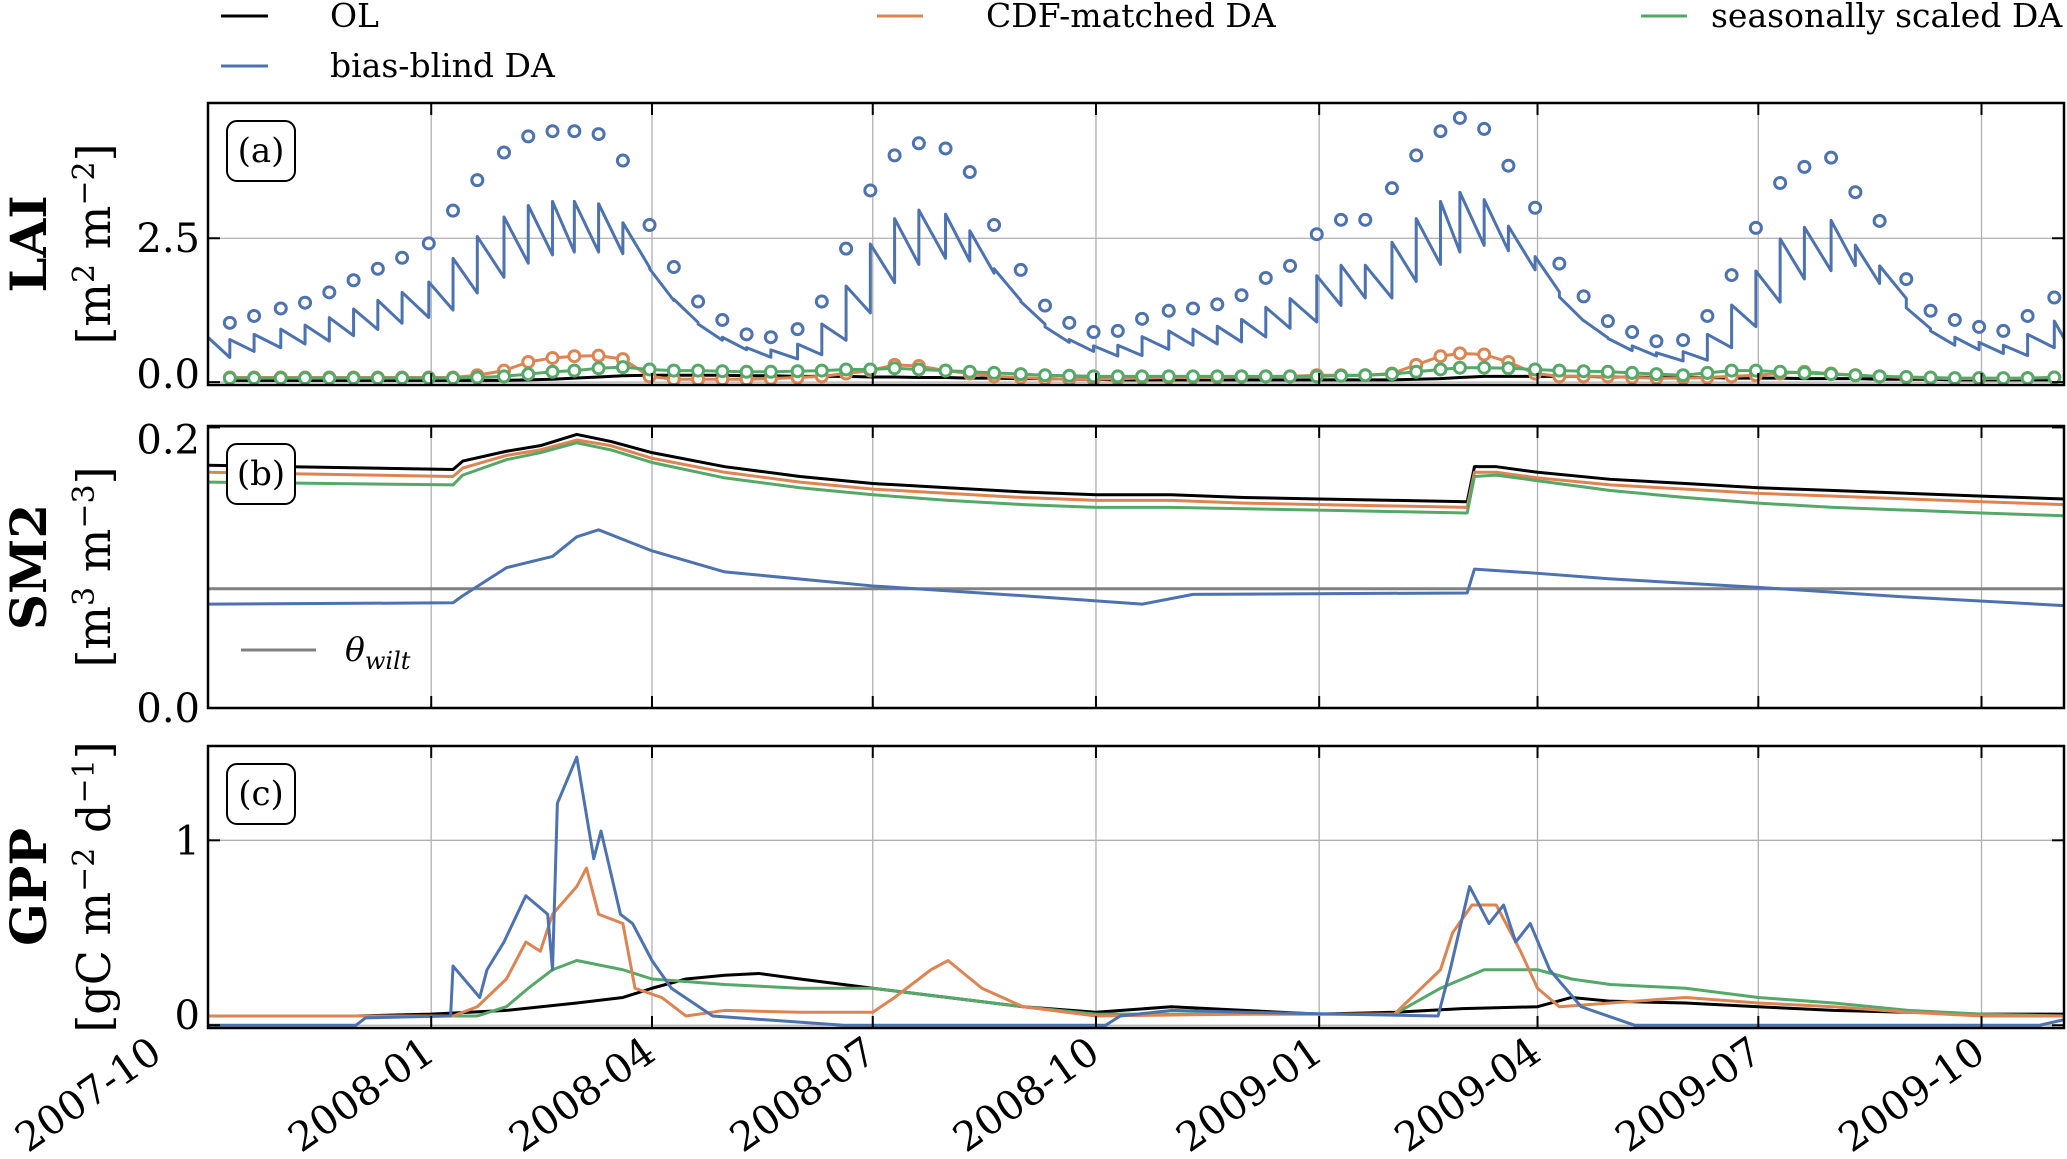 The height and width of the screenshot is (1159, 2067). I want to click on plot-area, so click(1136, 520).